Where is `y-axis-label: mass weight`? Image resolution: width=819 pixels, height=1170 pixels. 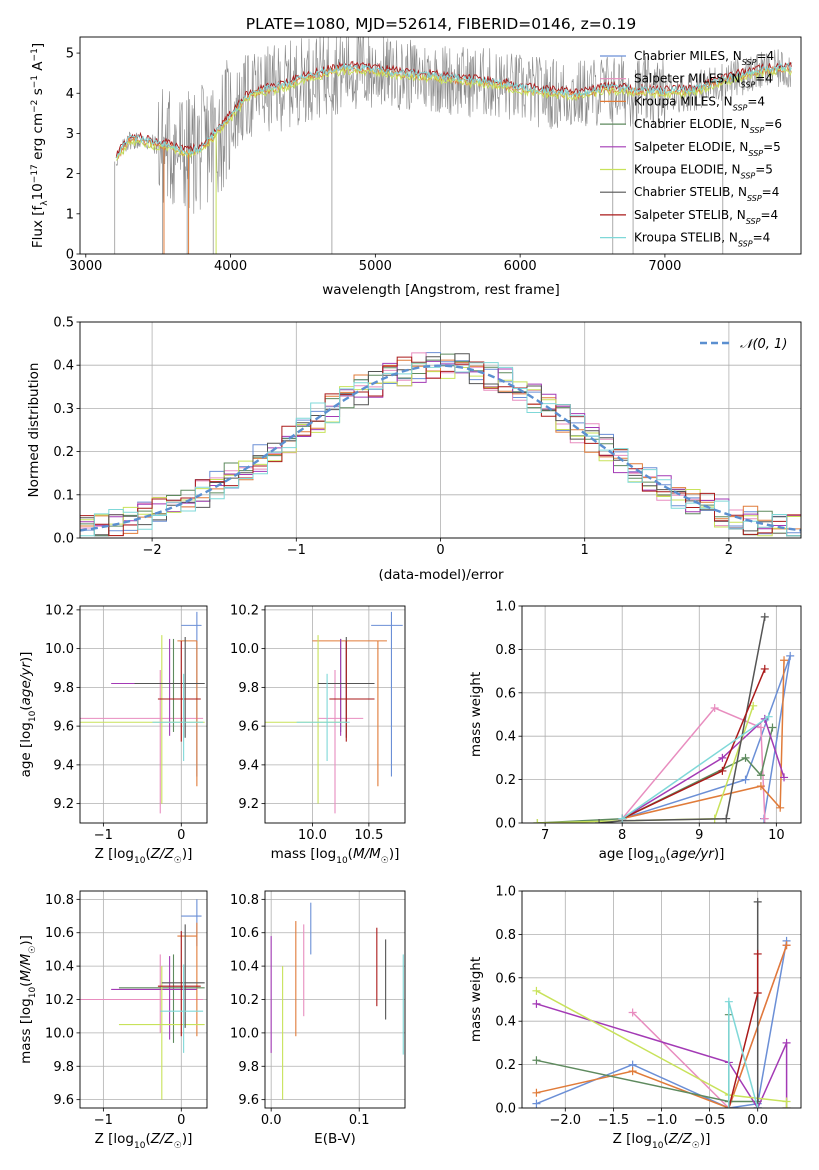 y-axis-label: mass weight is located at coordinates (476, 999).